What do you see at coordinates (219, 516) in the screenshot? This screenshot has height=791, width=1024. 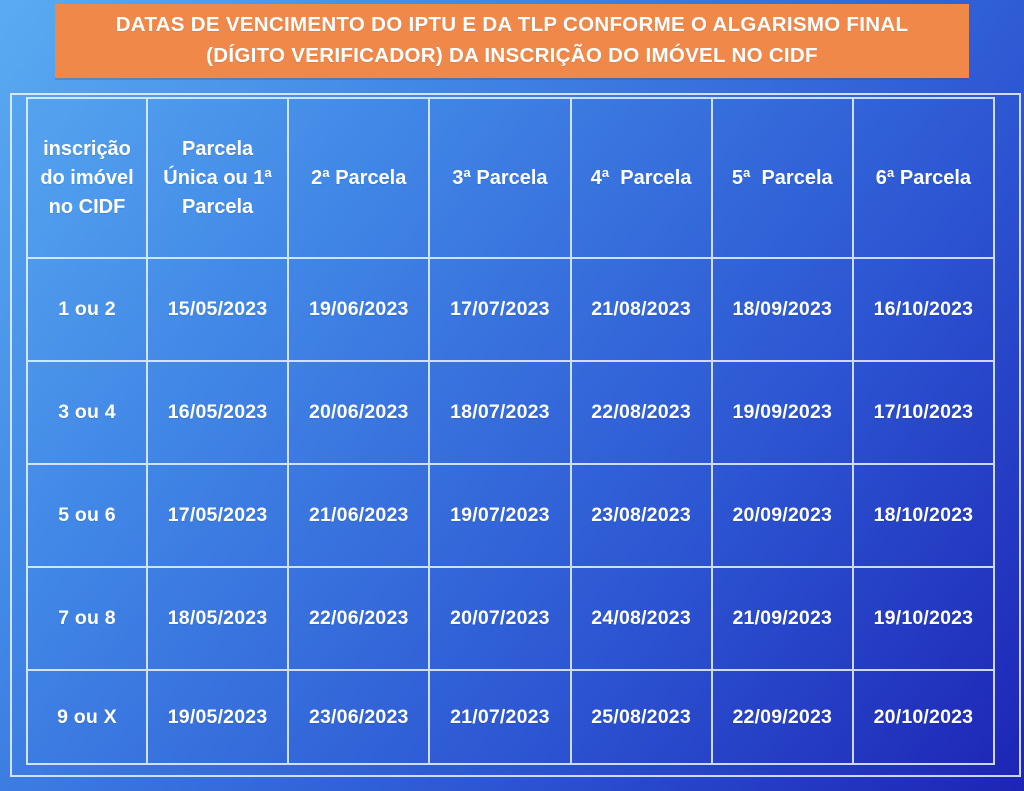 I see `row-3-date-1: 17/05/2023` at bounding box center [219, 516].